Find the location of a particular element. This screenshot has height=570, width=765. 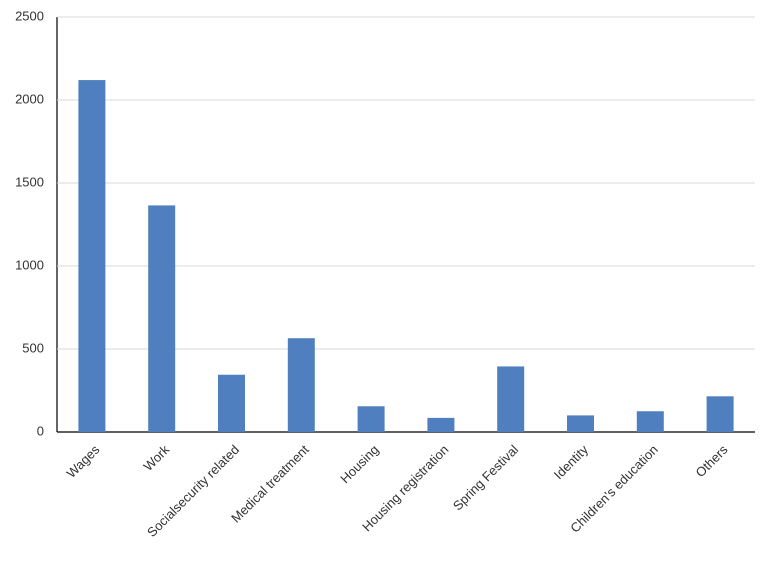

y-tick-label: 2500 is located at coordinates (29, 15).